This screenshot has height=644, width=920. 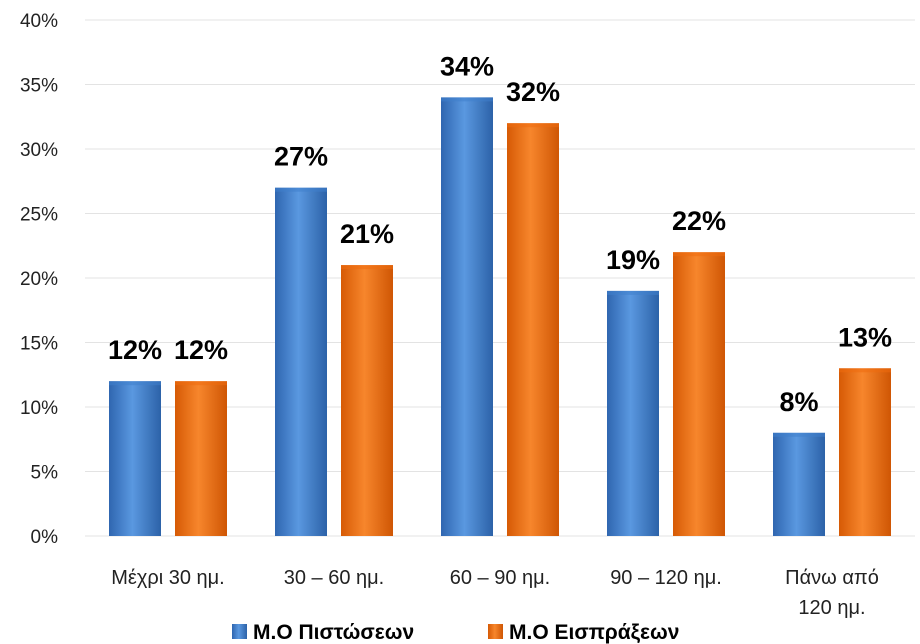 What do you see at coordinates (39, 150) in the screenshot?
I see `y-tick-label: 30%` at bounding box center [39, 150].